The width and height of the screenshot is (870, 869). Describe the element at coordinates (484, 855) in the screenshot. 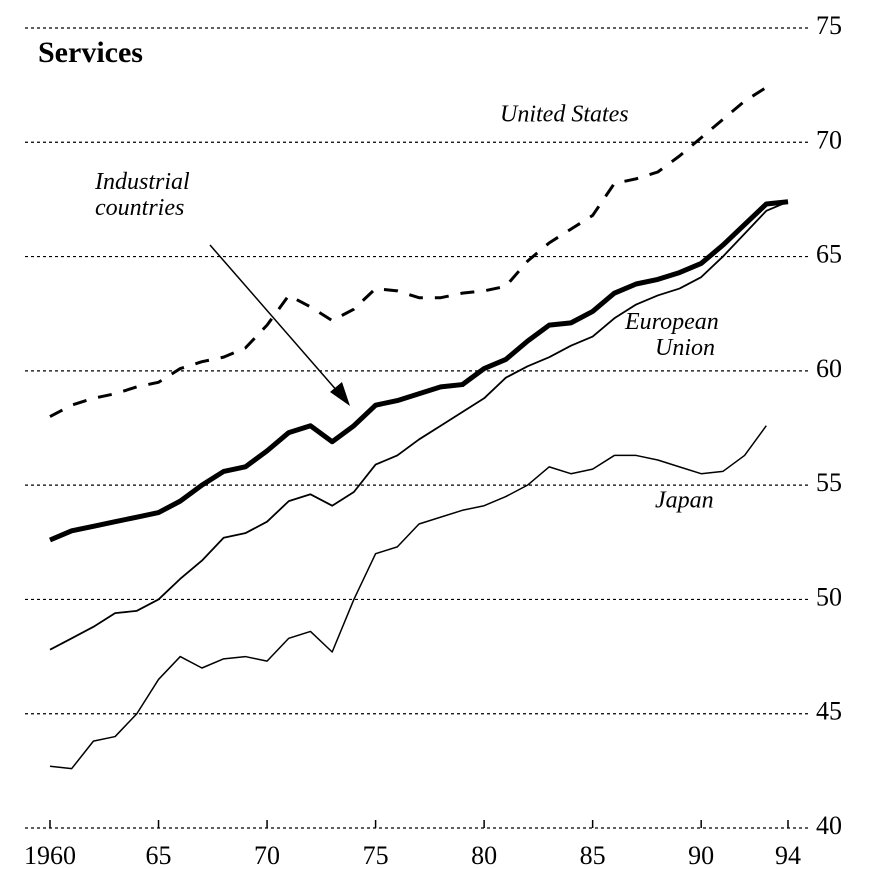

I see `x-tick-label: 80` at that location.